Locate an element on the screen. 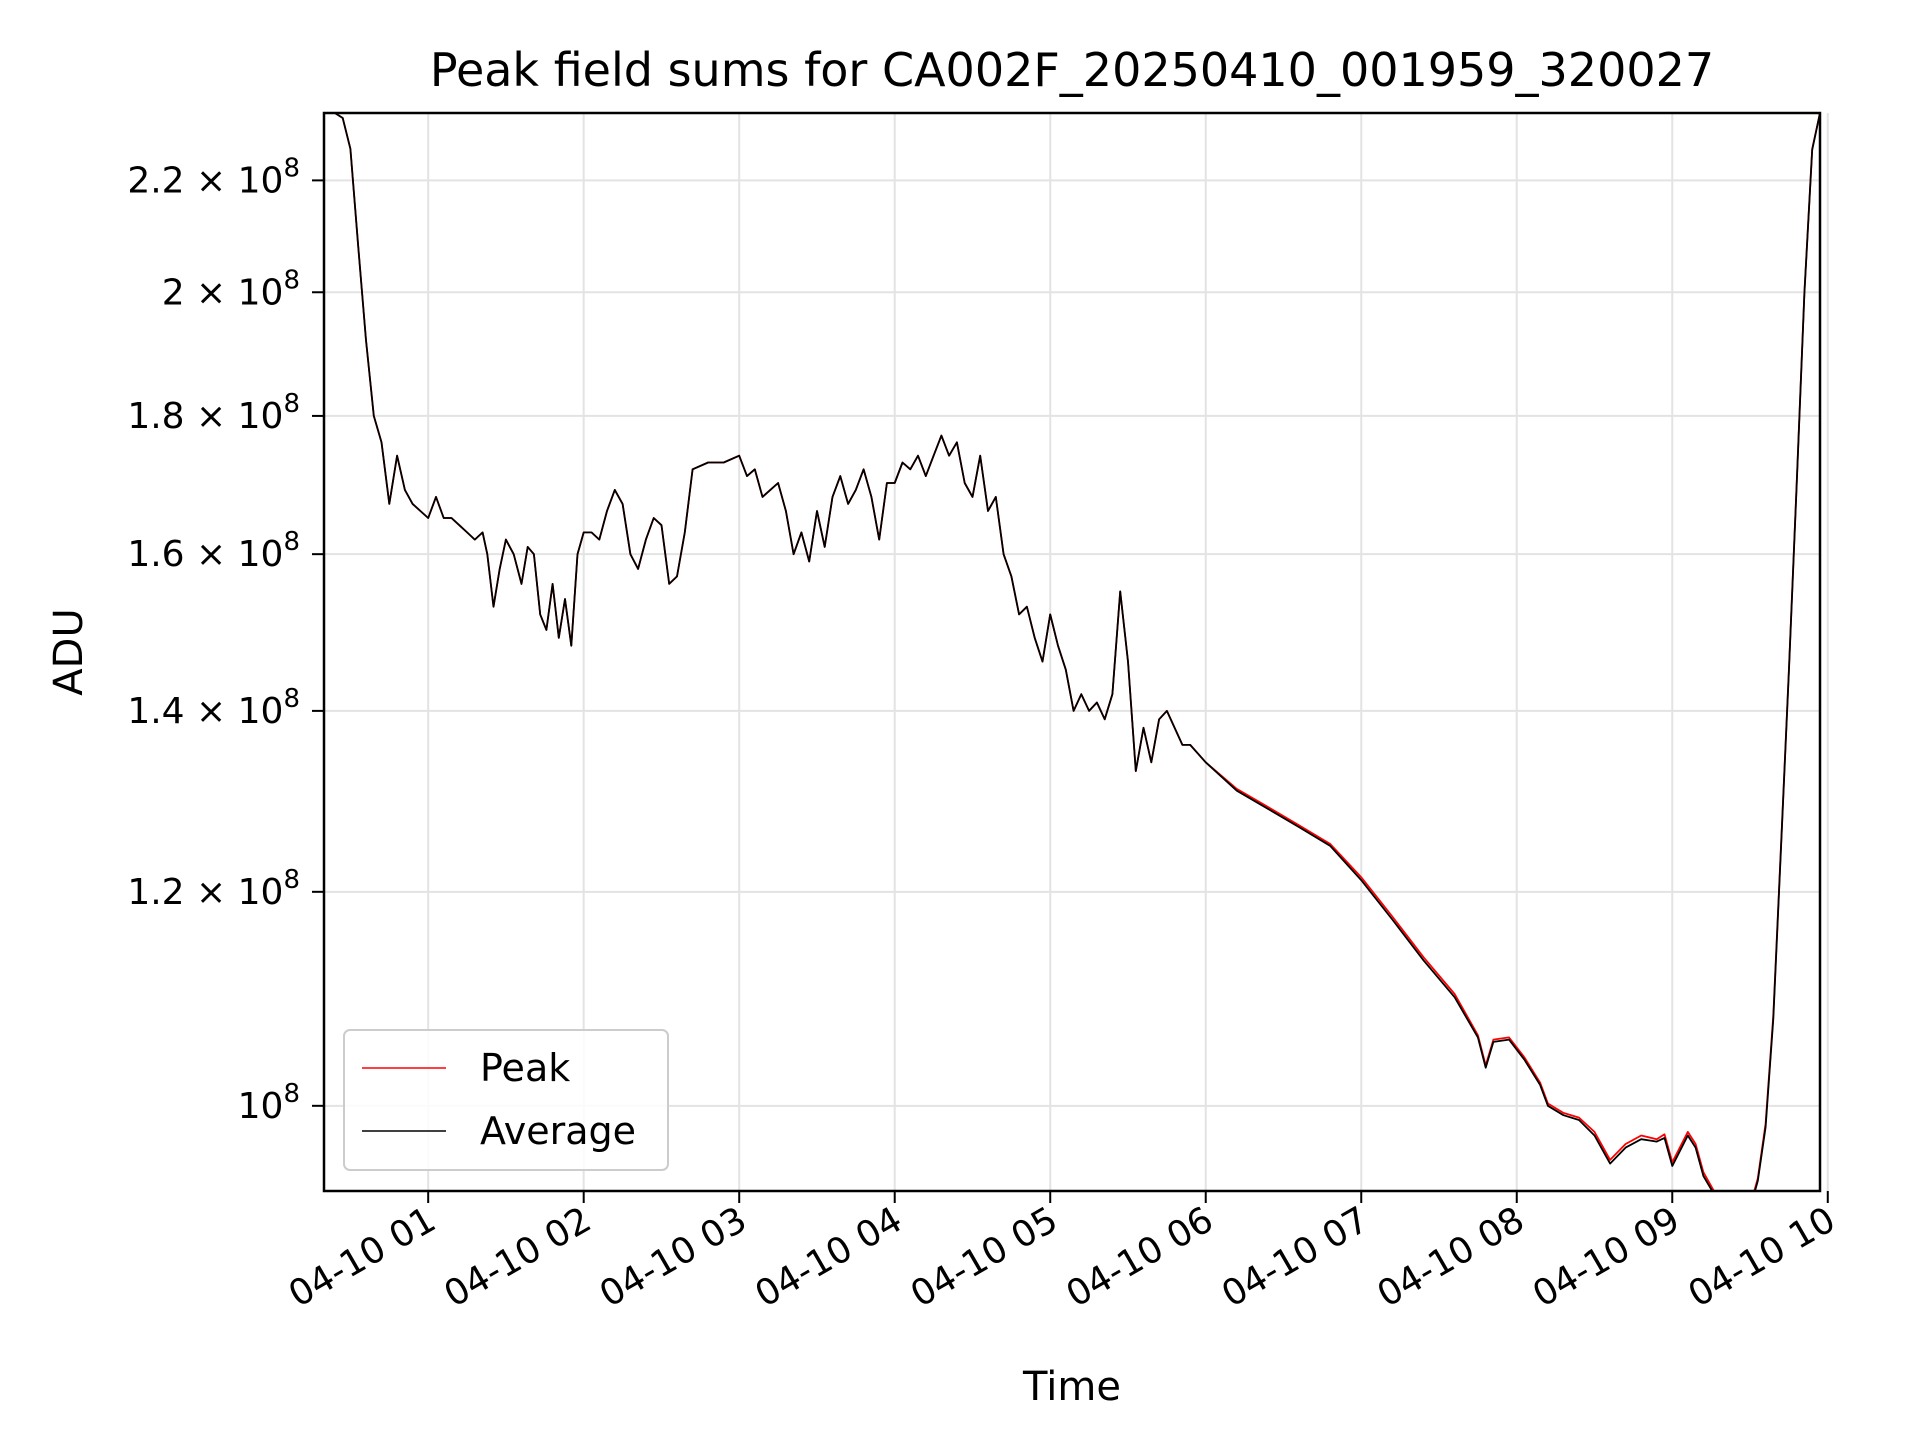 The width and height of the screenshot is (1920, 1440). y-tick-label: 1.6 × 108 is located at coordinates (213, 551).